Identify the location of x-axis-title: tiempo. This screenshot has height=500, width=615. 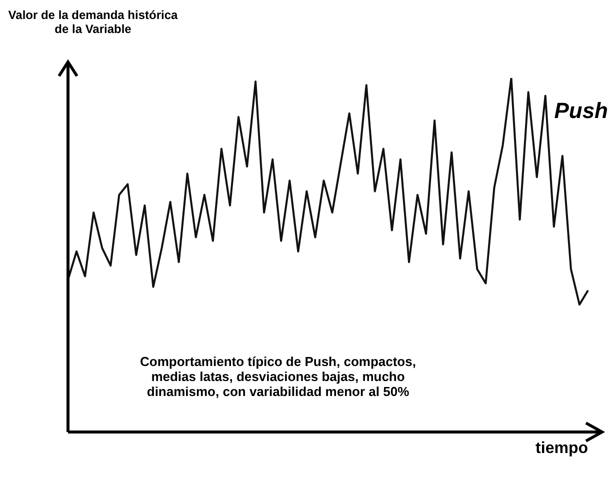
(562, 449).